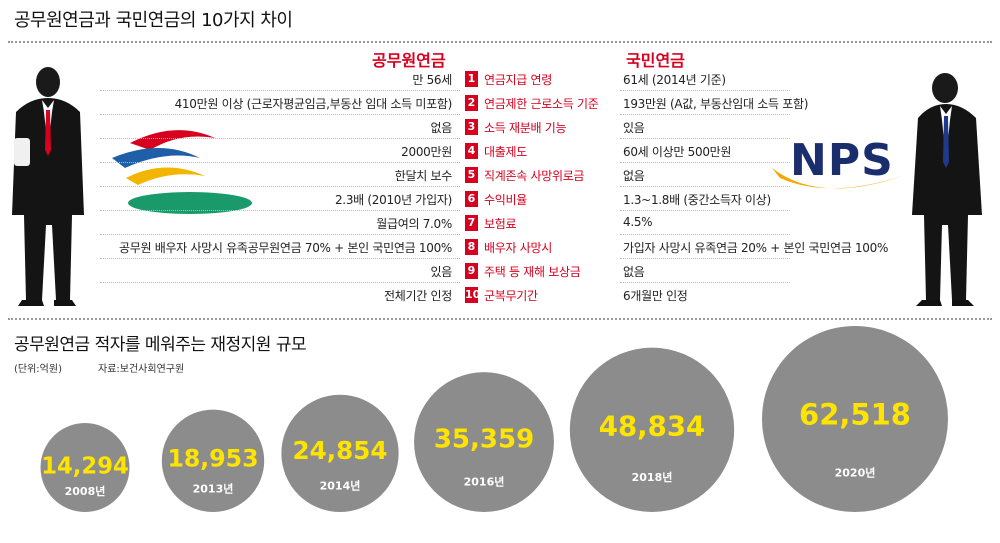 Image resolution: width=1000 pixels, height=543 pixels. What do you see at coordinates (500, 319) in the screenshot?
I see `section-divider` at bounding box center [500, 319].